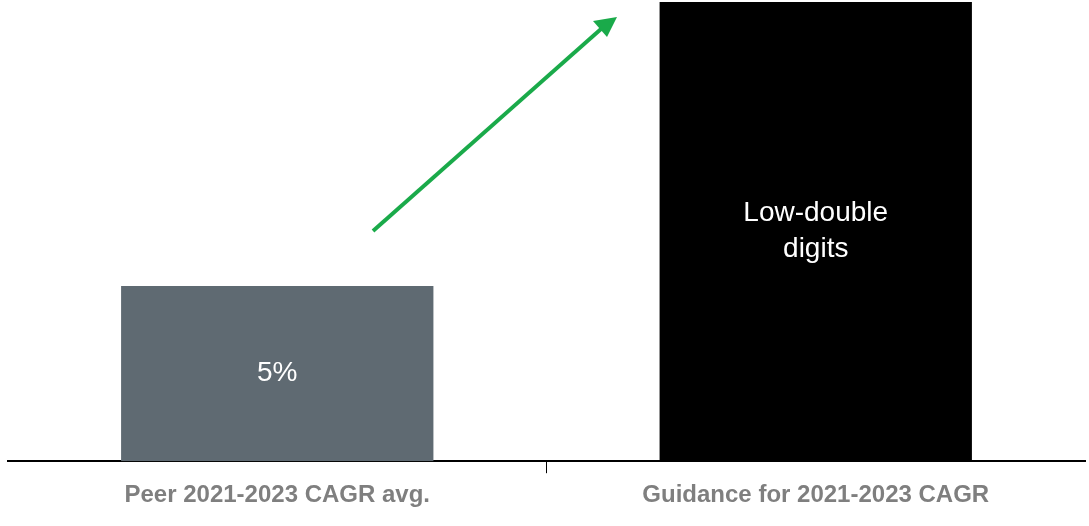 The height and width of the screenshot is (526, 1089). What do you see at coordinates (277, 494) in the screenshot?
I see `x-tick-label: Peer 2021-2023 CAGR avg.` at bounding box center [277, 494].